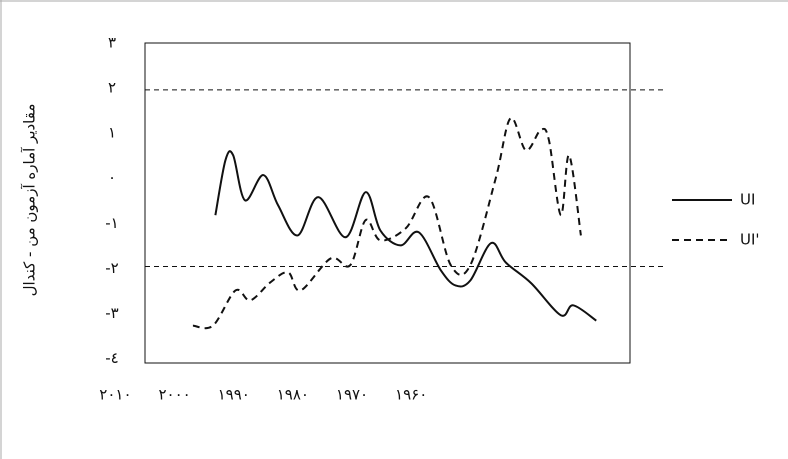  What do you see at coordinates (352, 395) in the screenshot?
I see `x-tick-label: ۱۹۷۰` at bounding box center [352, 395].